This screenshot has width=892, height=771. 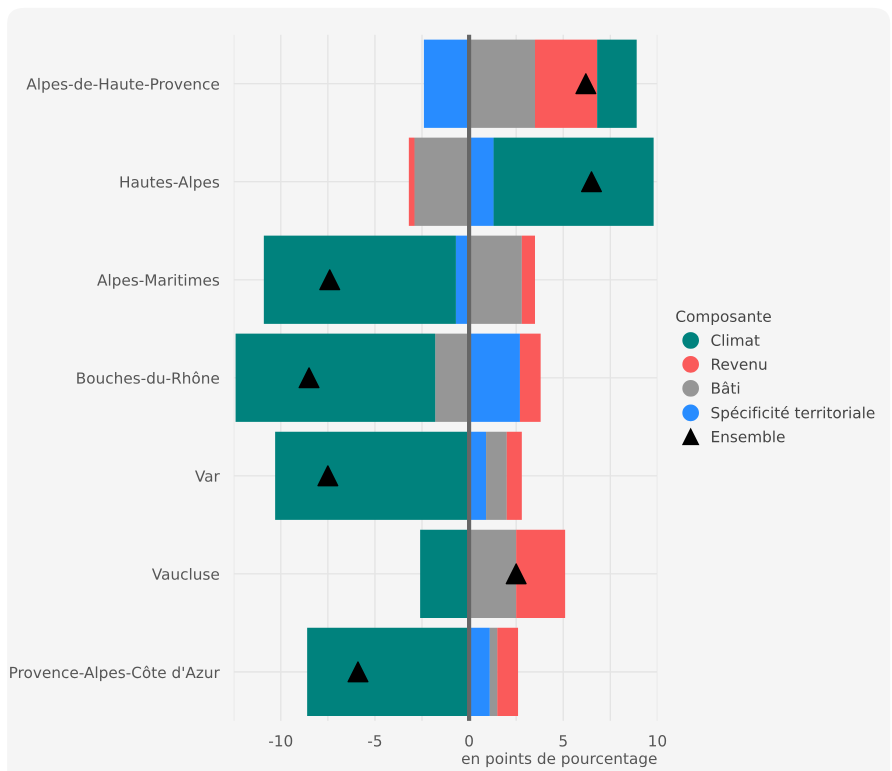 What do you see at coordinates (280, 741) in the screenshot?
I see `x-tick-label: -10` at bounding box center [280, 741].